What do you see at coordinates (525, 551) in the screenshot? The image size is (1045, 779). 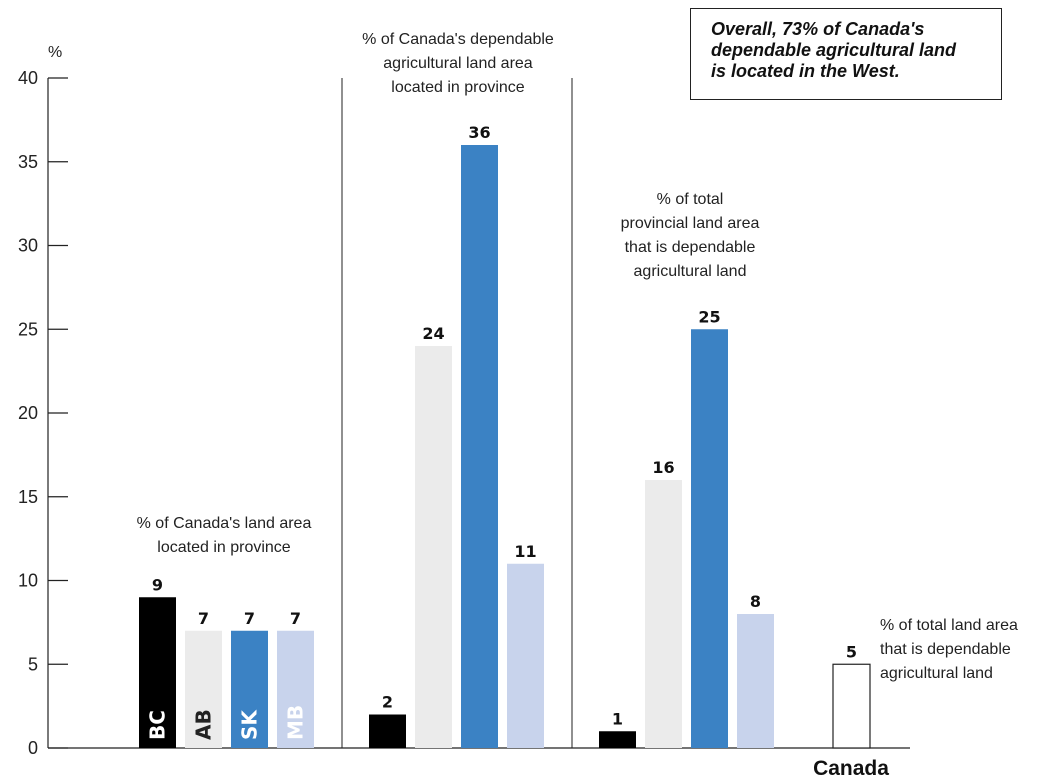 I see `value-label: 11` at bounding box center [525, 551].